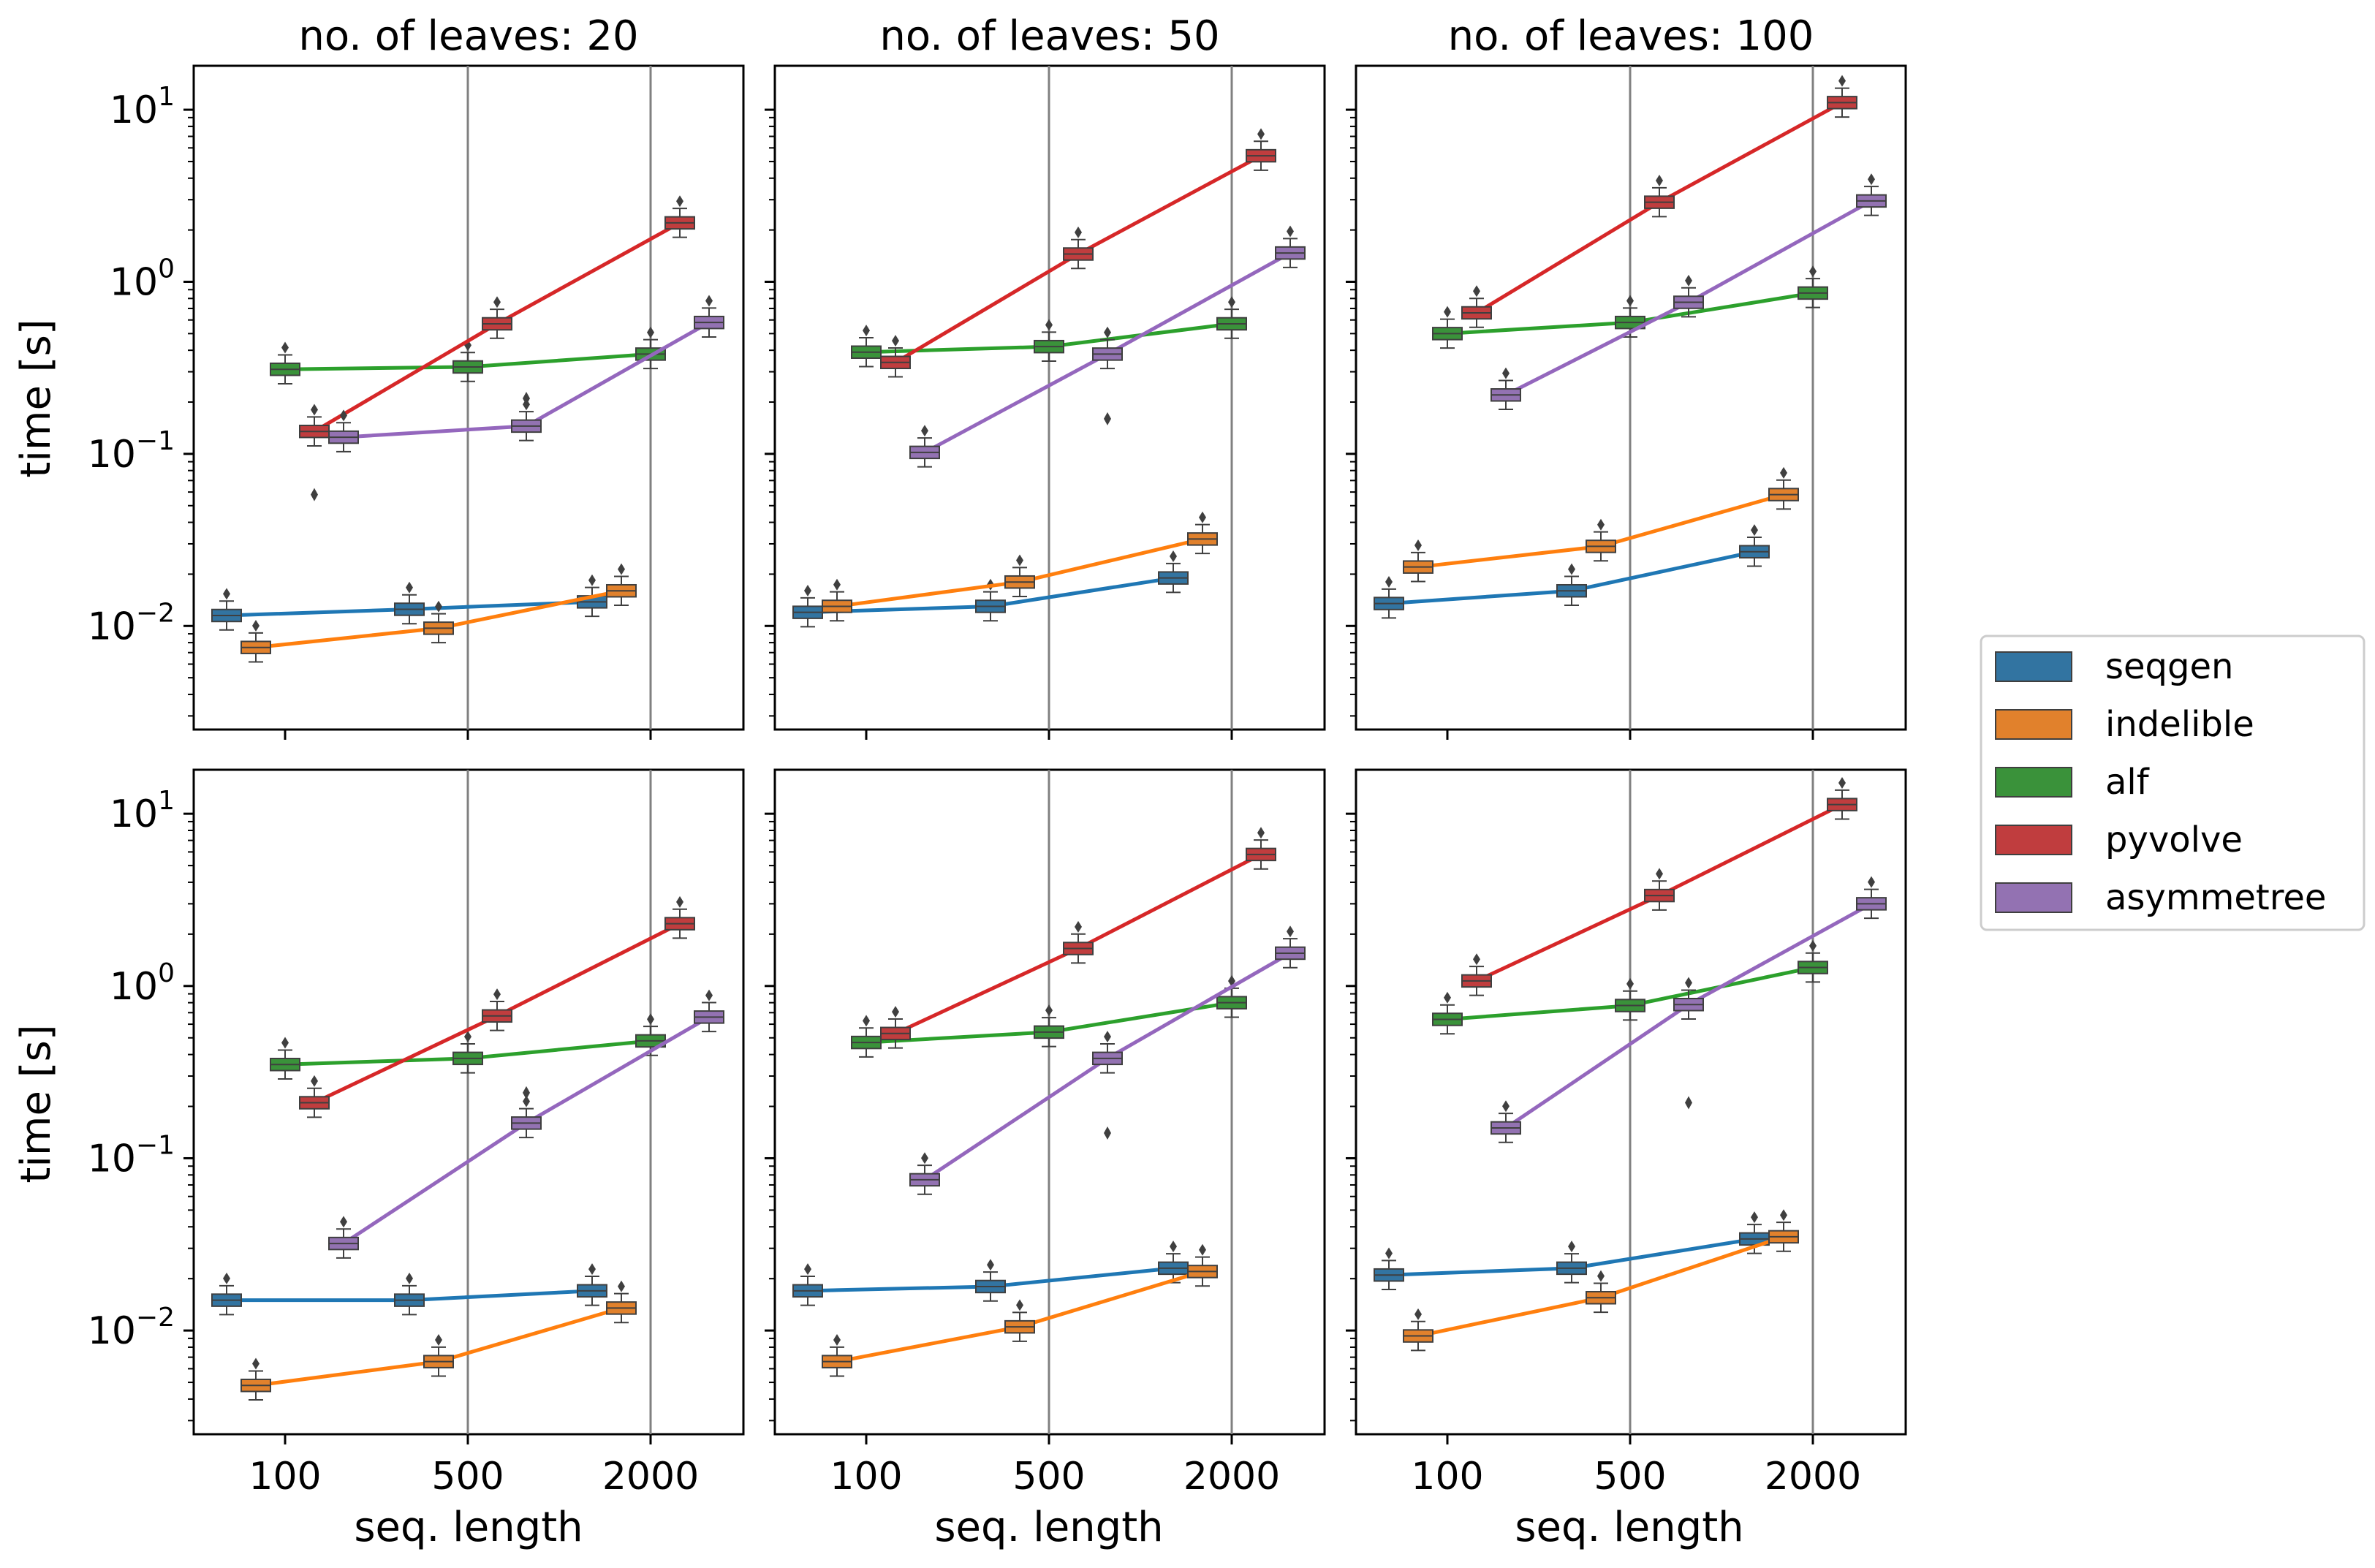 The height and width of the screenshot is (1568, 2375). What do you see at coordinates (2125, 725) in the screenshot?
I see `legend-item-indelible: indelible` at bounding box center [2125, 725].